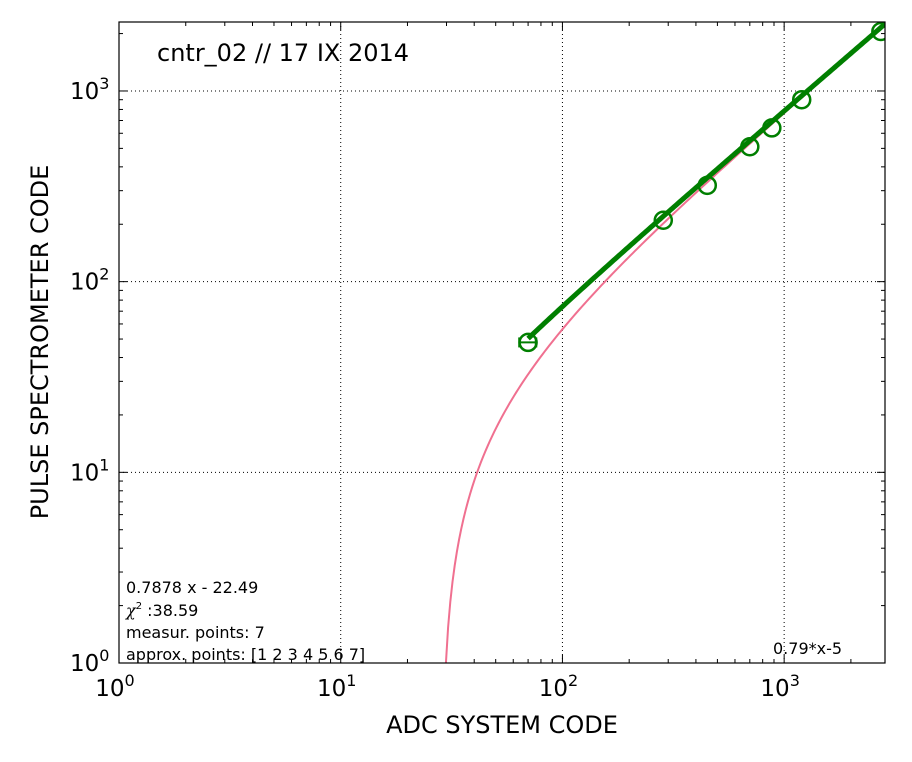 Image resolution: width=912 pixels, height=762 pixels. I want to click on approx-points-annotation: approx. points: [1 2 3 4 5 6 7], so click(245, 654).